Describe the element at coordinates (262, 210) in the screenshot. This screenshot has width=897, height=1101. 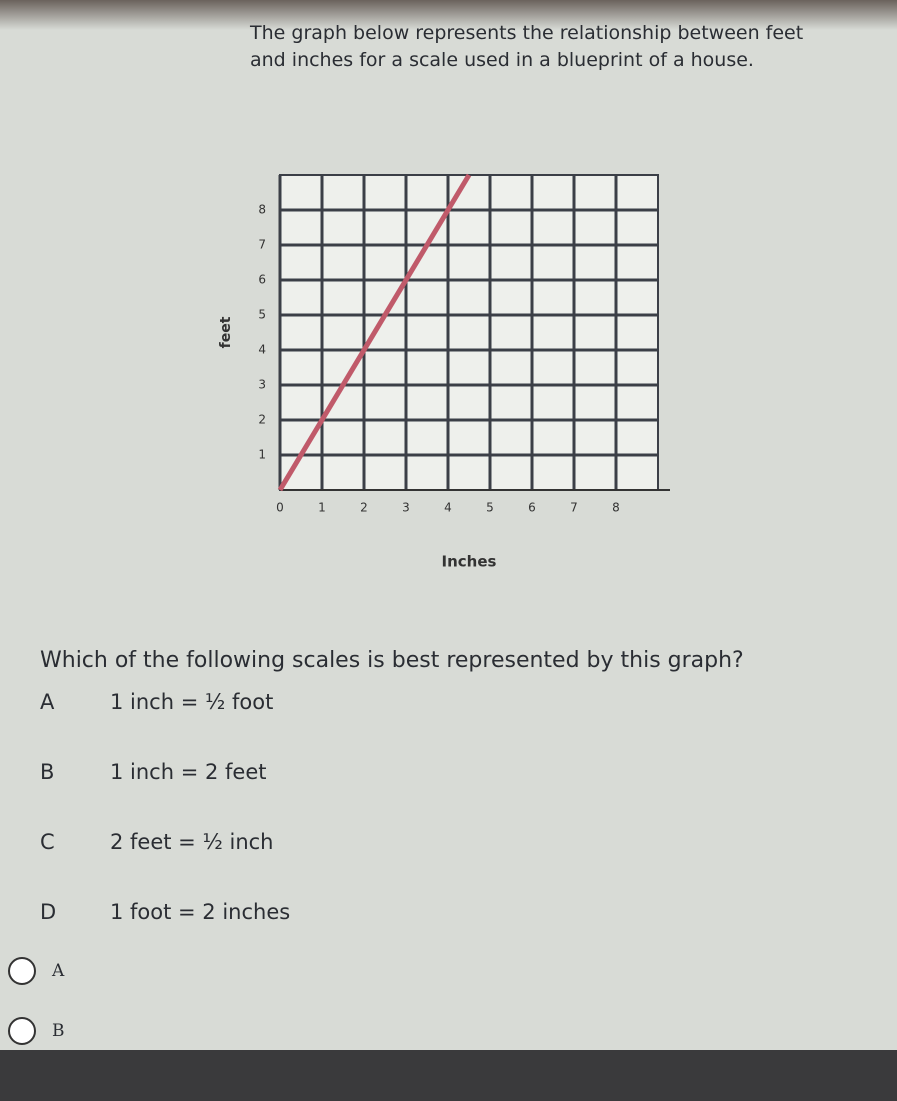
I see `y-tick-label: 8` at that location.